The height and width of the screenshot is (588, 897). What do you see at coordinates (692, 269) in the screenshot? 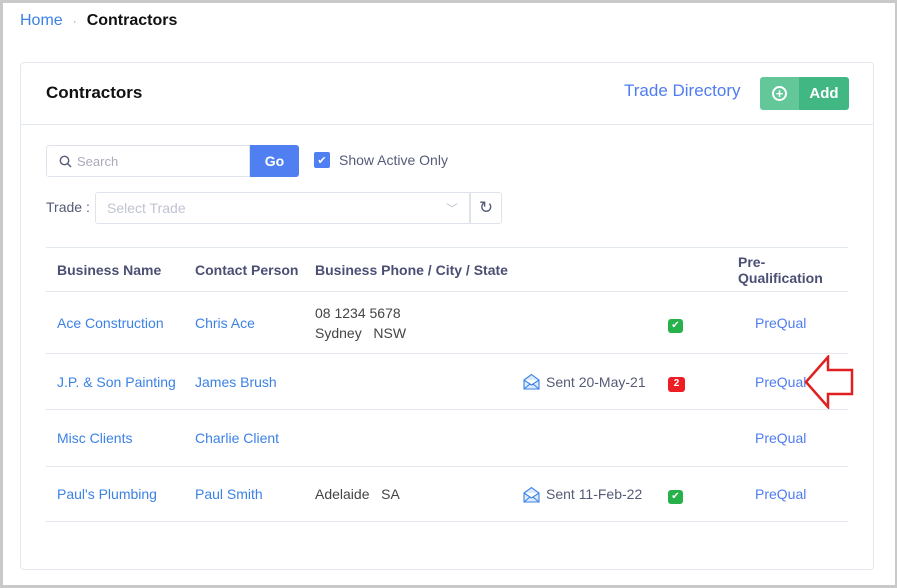
I see `header-status` at bounding box center [692, 269].